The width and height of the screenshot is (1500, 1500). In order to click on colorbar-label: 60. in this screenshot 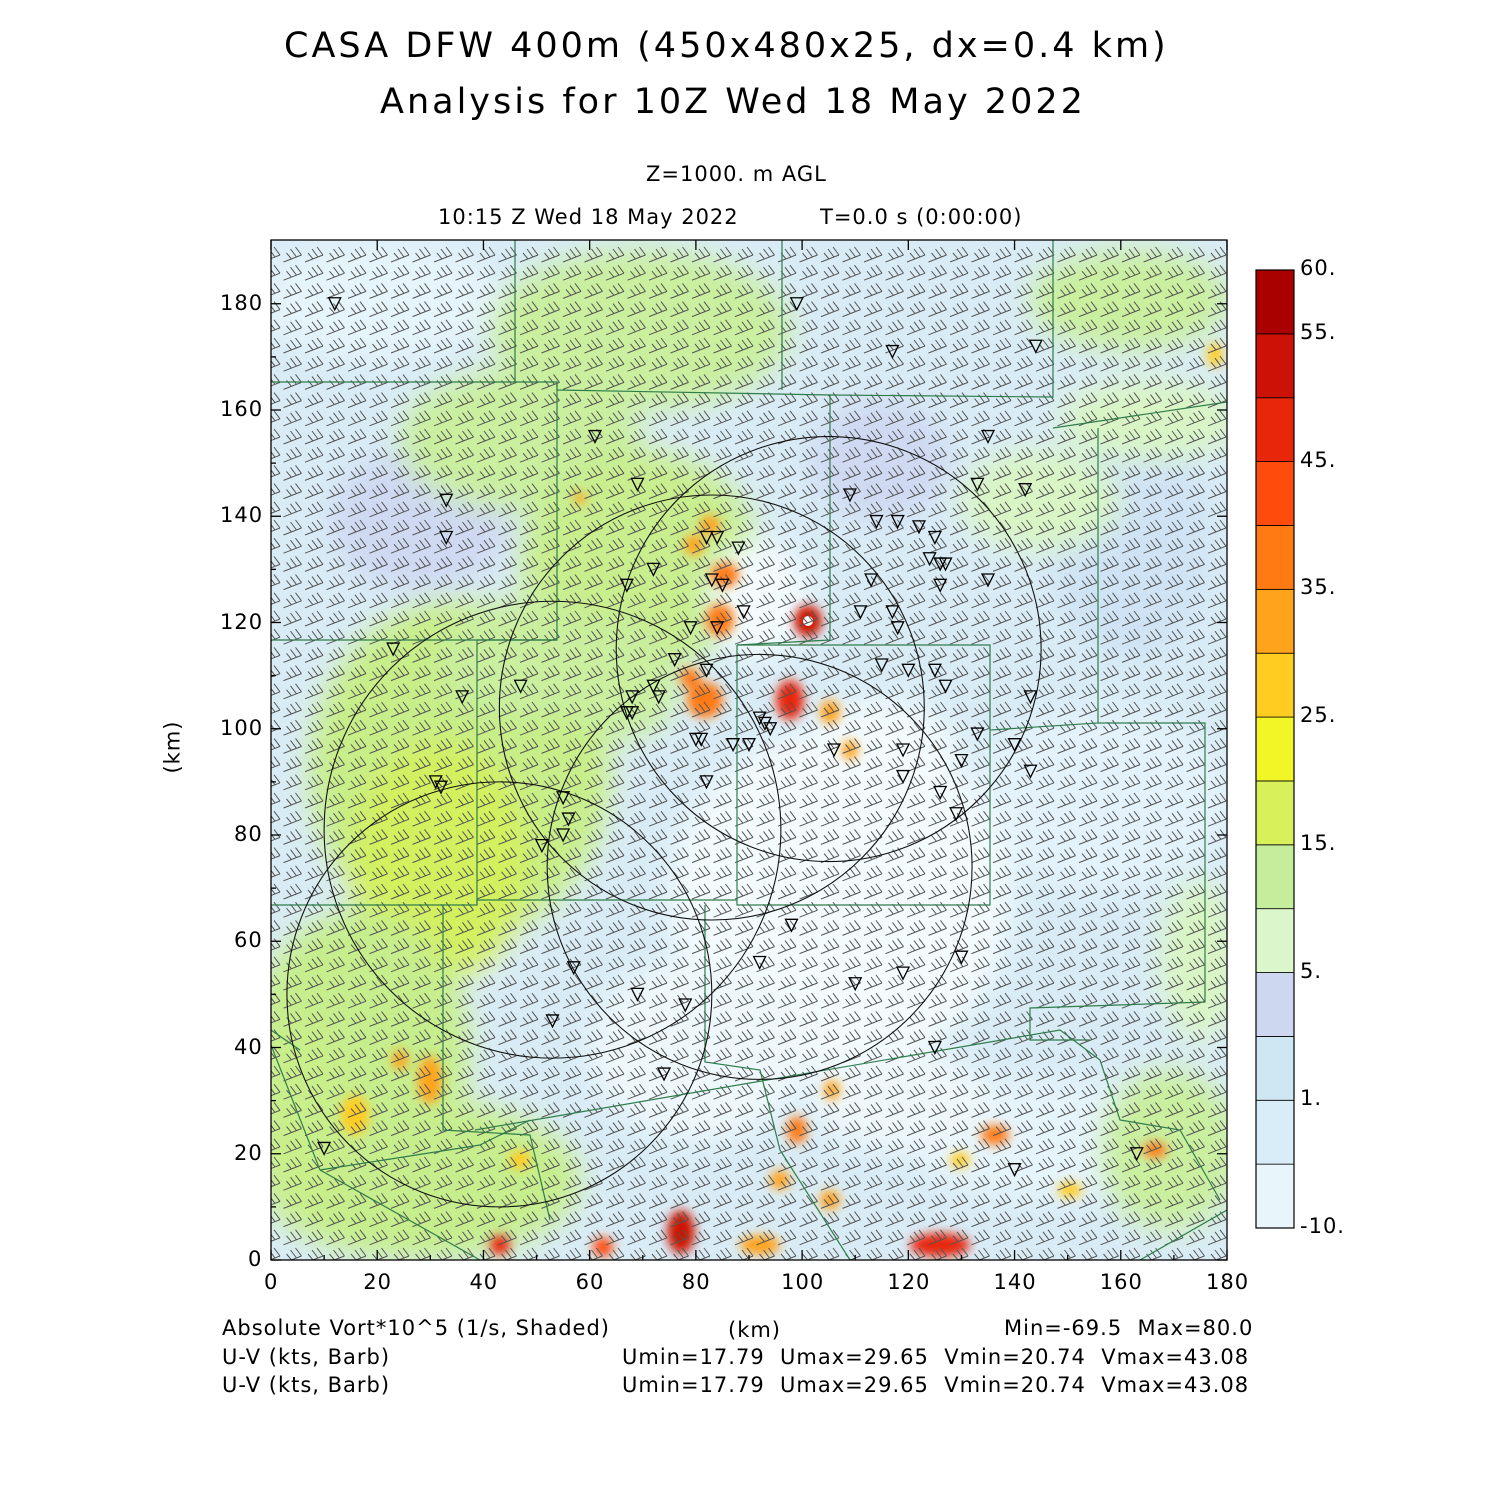, I will do `click(1318, 268)`.